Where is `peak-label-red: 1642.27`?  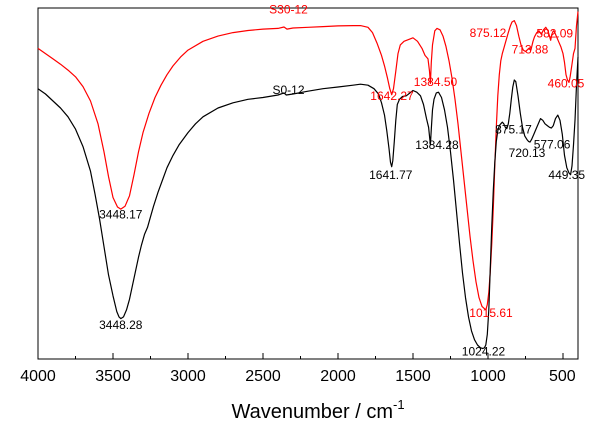
peak-label-red: 1642.27 is located at coordinates (392, 96).